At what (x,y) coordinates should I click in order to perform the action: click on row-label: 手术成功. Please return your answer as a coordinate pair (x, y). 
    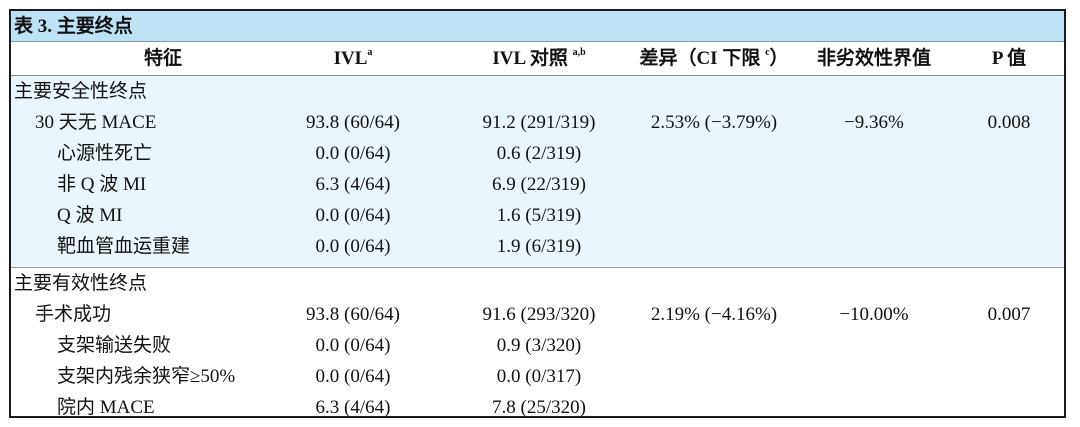
    Looking at the image, I should click on (73, 314).